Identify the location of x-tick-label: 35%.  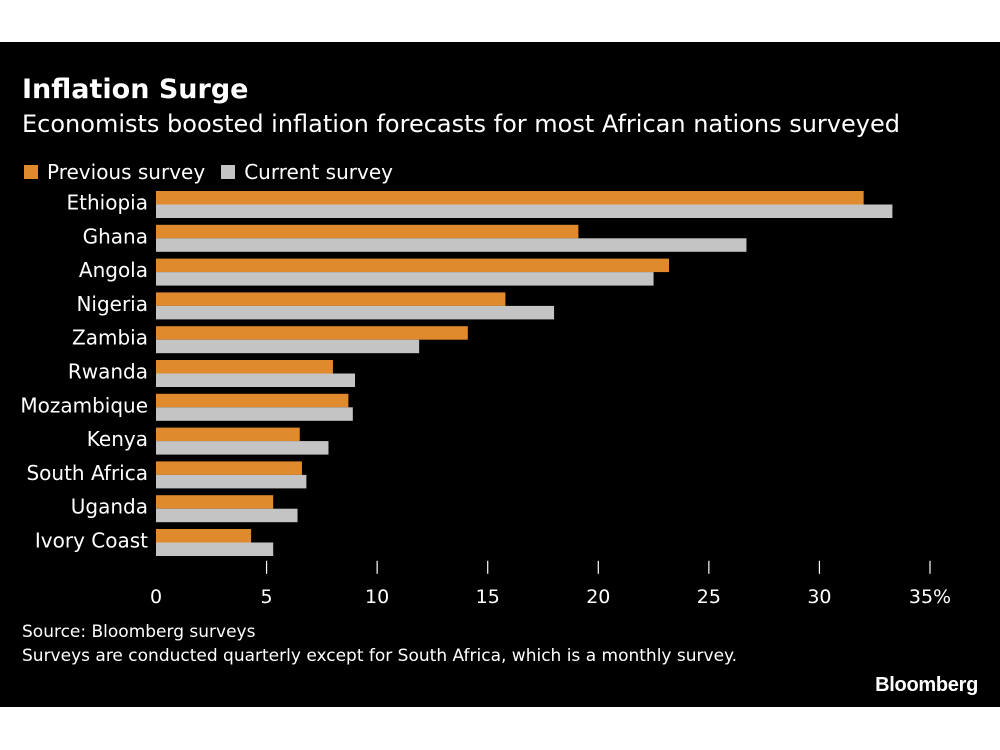
(930, 597).